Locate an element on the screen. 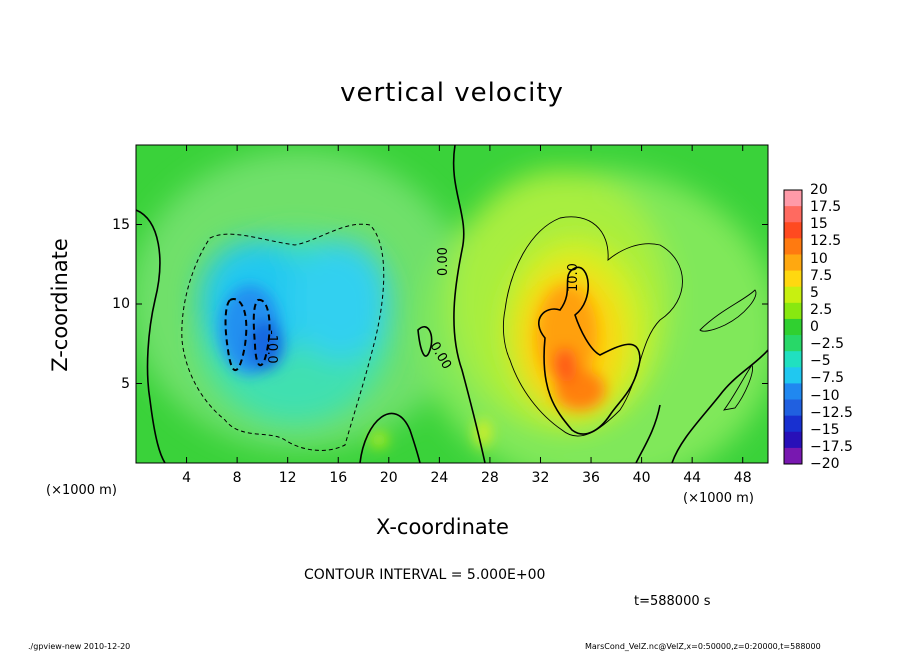  colorbar-label: −7.5 is located at coordinates (827, 378).